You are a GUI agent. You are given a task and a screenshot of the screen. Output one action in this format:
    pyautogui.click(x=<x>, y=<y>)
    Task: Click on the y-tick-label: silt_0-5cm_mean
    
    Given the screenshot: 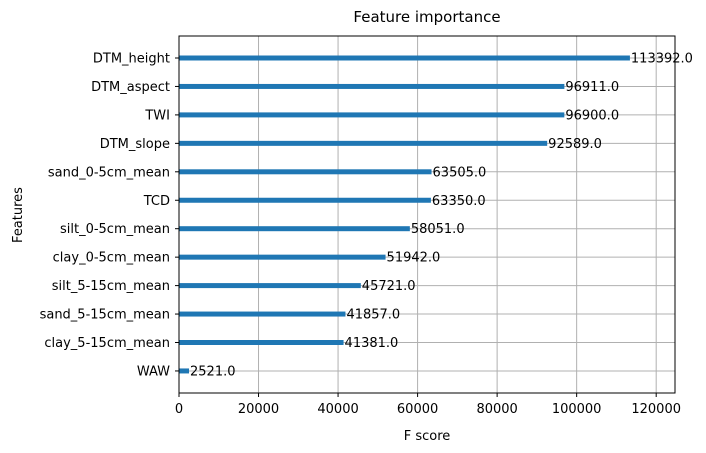 What is the action you would take?
    pyautogui.click(x=115, y=229)
    